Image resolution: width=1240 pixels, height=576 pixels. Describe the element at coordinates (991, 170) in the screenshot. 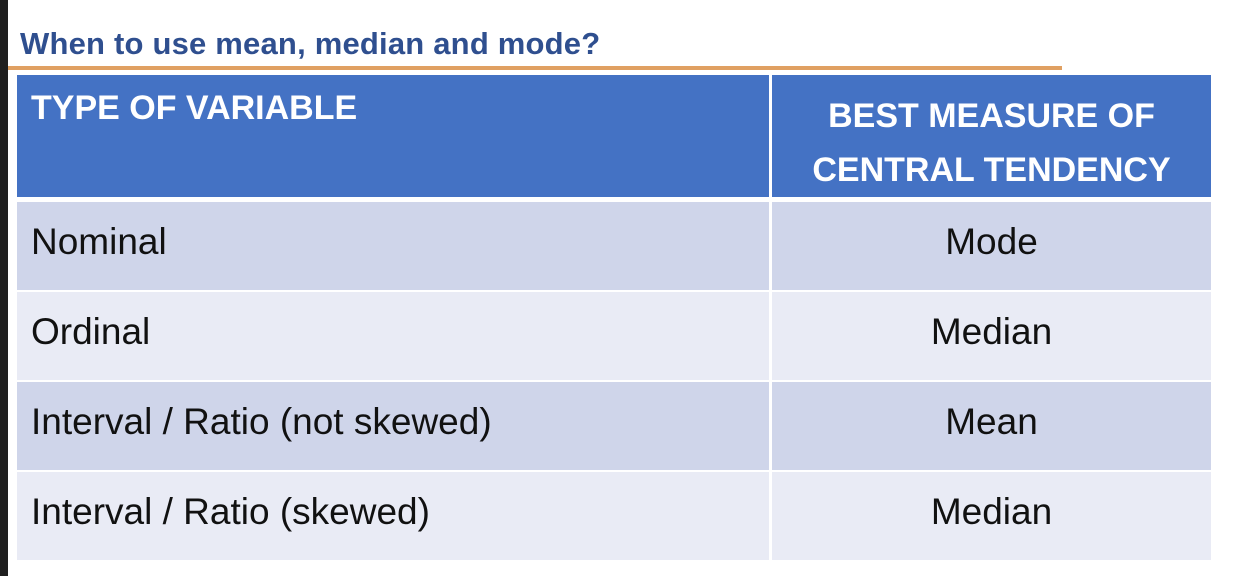

I see `header-best-measure-line2: CENTRAL TENDENCY` at that location.